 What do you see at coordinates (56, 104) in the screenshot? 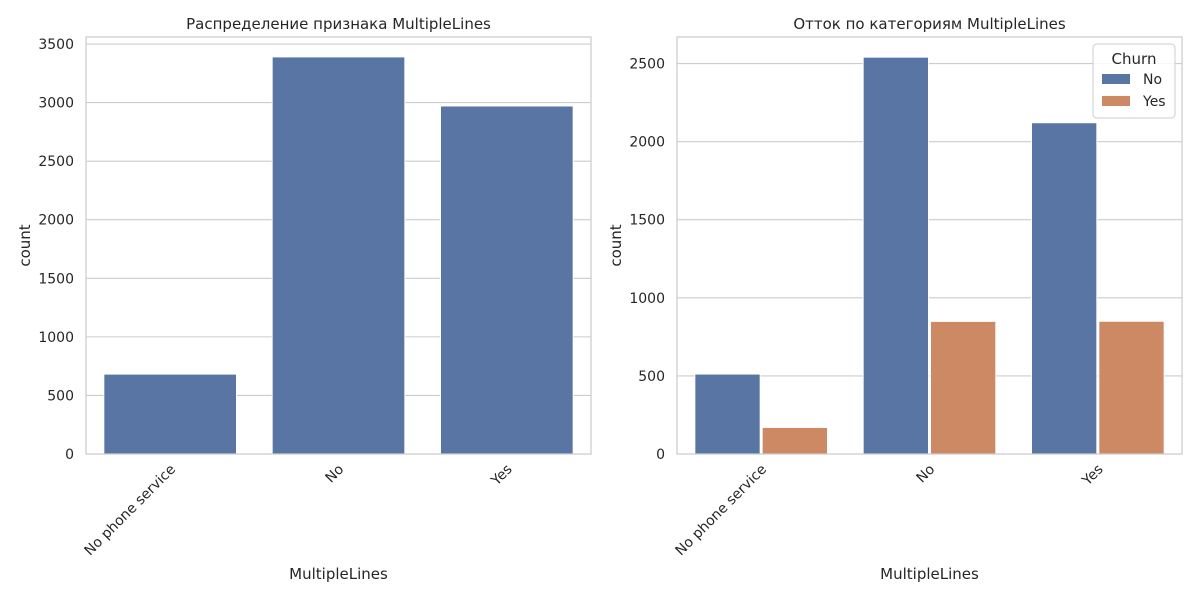
I see `y-tick-label-left-3000: 3000` at bounding box center [56, 104].